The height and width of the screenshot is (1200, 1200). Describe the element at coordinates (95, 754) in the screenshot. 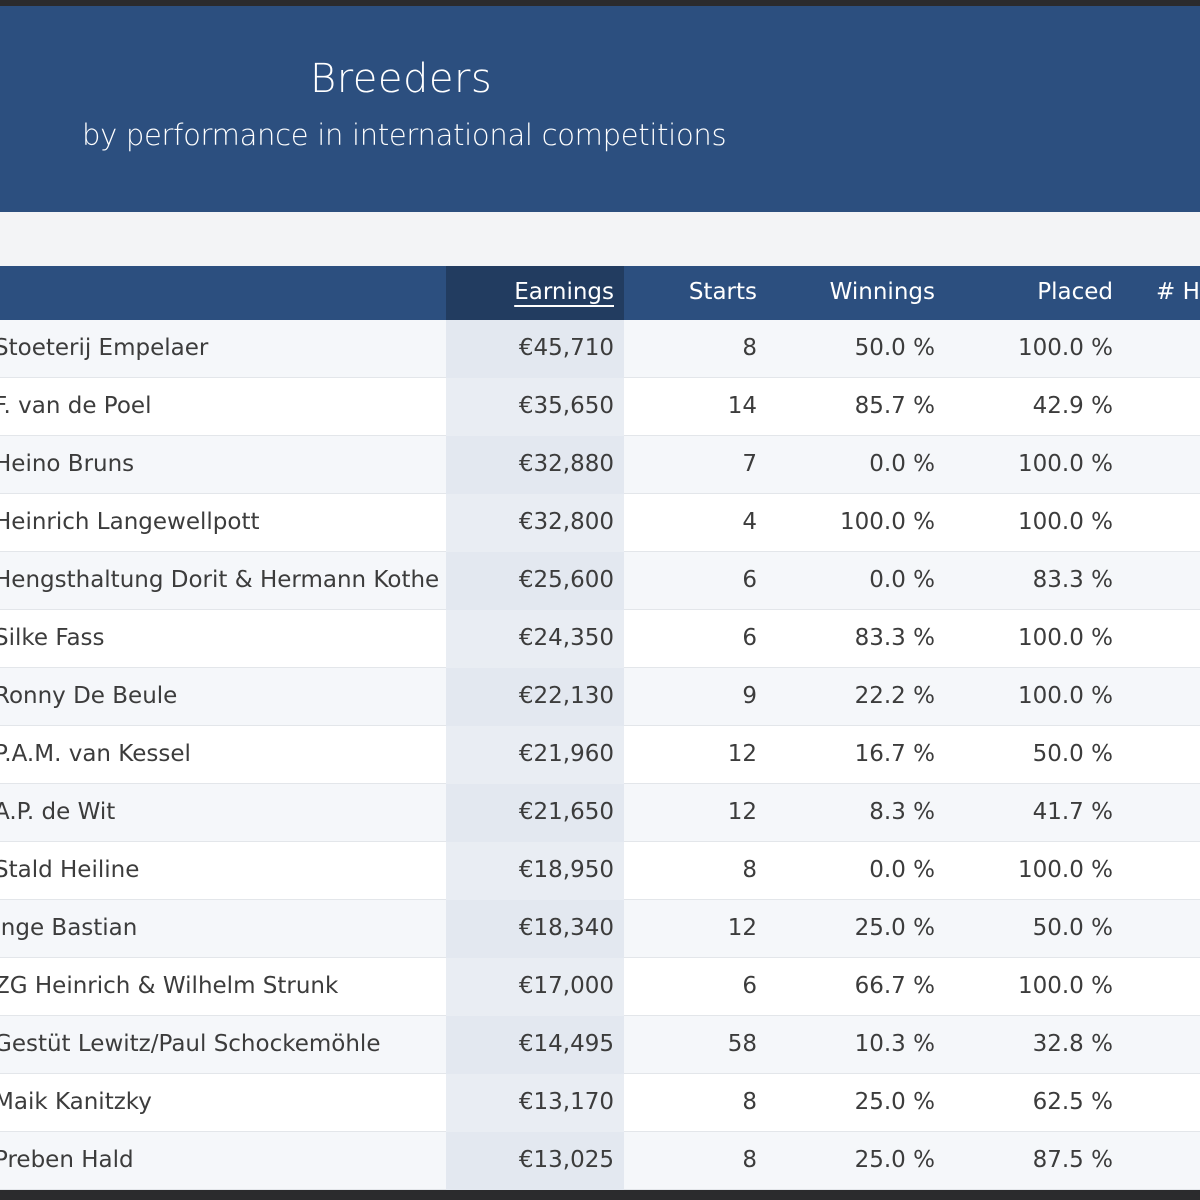

I see `breeder-name-cell: P.A.M. van Kessel` at that location.